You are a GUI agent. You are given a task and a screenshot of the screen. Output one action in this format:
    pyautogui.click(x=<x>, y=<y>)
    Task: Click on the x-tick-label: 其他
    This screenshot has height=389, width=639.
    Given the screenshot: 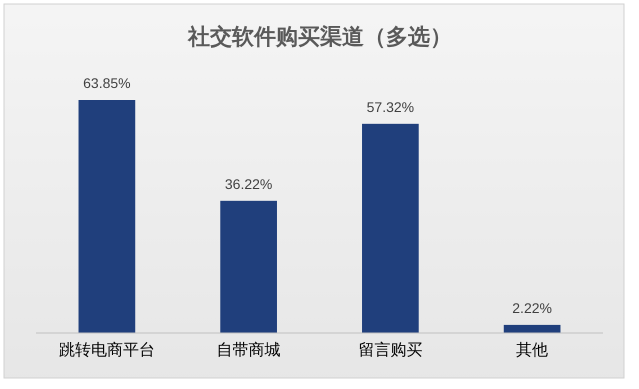 What is the action you would take?
    pyautogui.click(x=532, y=350)
    